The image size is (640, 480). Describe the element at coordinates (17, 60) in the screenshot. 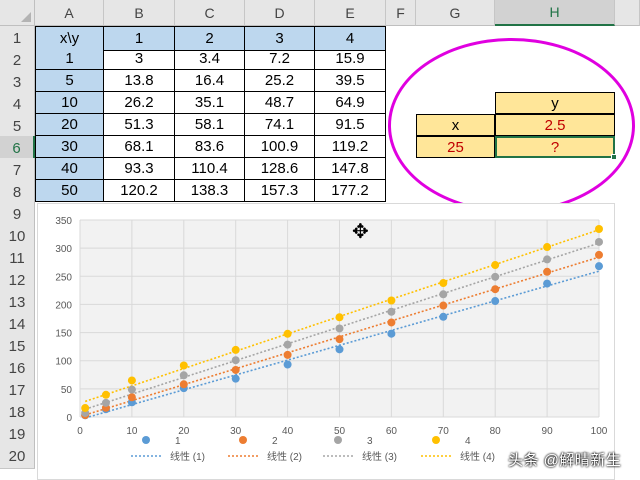

I see `row-header-2: 2` at that location.